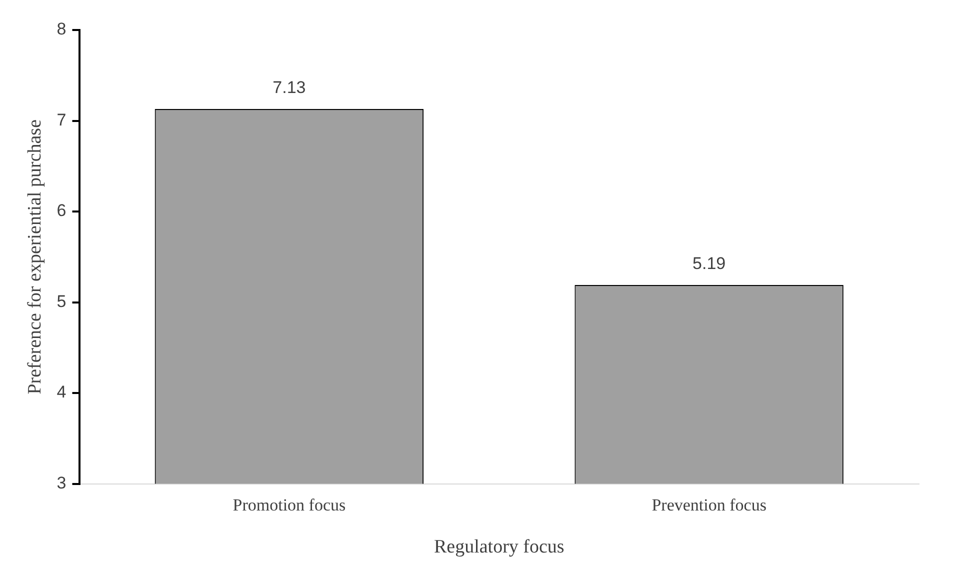 Image resolution: width=959 pixels, height=583 pixels. I want to click on data-label: 5.19, so click(709, 264).